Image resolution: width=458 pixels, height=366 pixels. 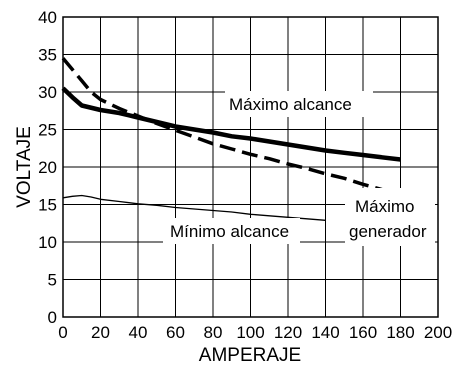 I want to click on min-alcance-label: Mínimo alcance, so click(x=229, y=231).